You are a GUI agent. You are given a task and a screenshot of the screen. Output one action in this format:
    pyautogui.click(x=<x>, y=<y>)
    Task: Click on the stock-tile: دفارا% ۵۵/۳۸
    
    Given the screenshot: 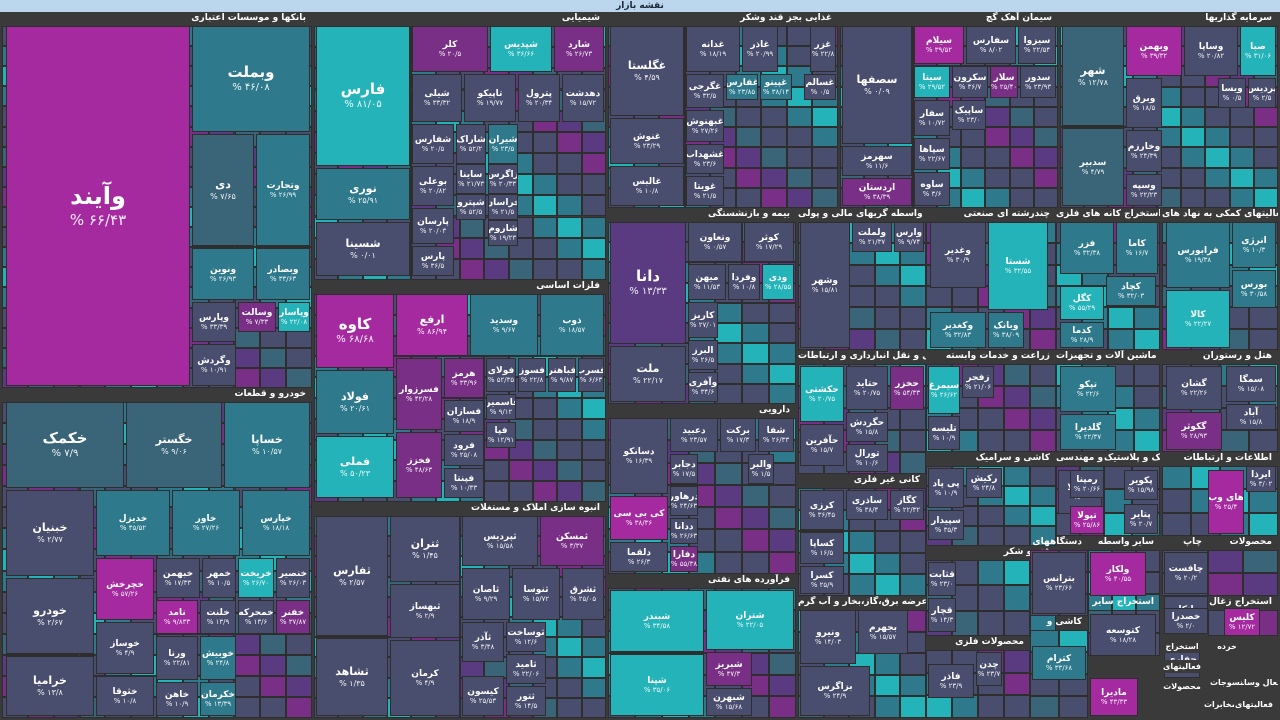 What is the action you would take?
    pyautogui.click(x=684, y=559)
    